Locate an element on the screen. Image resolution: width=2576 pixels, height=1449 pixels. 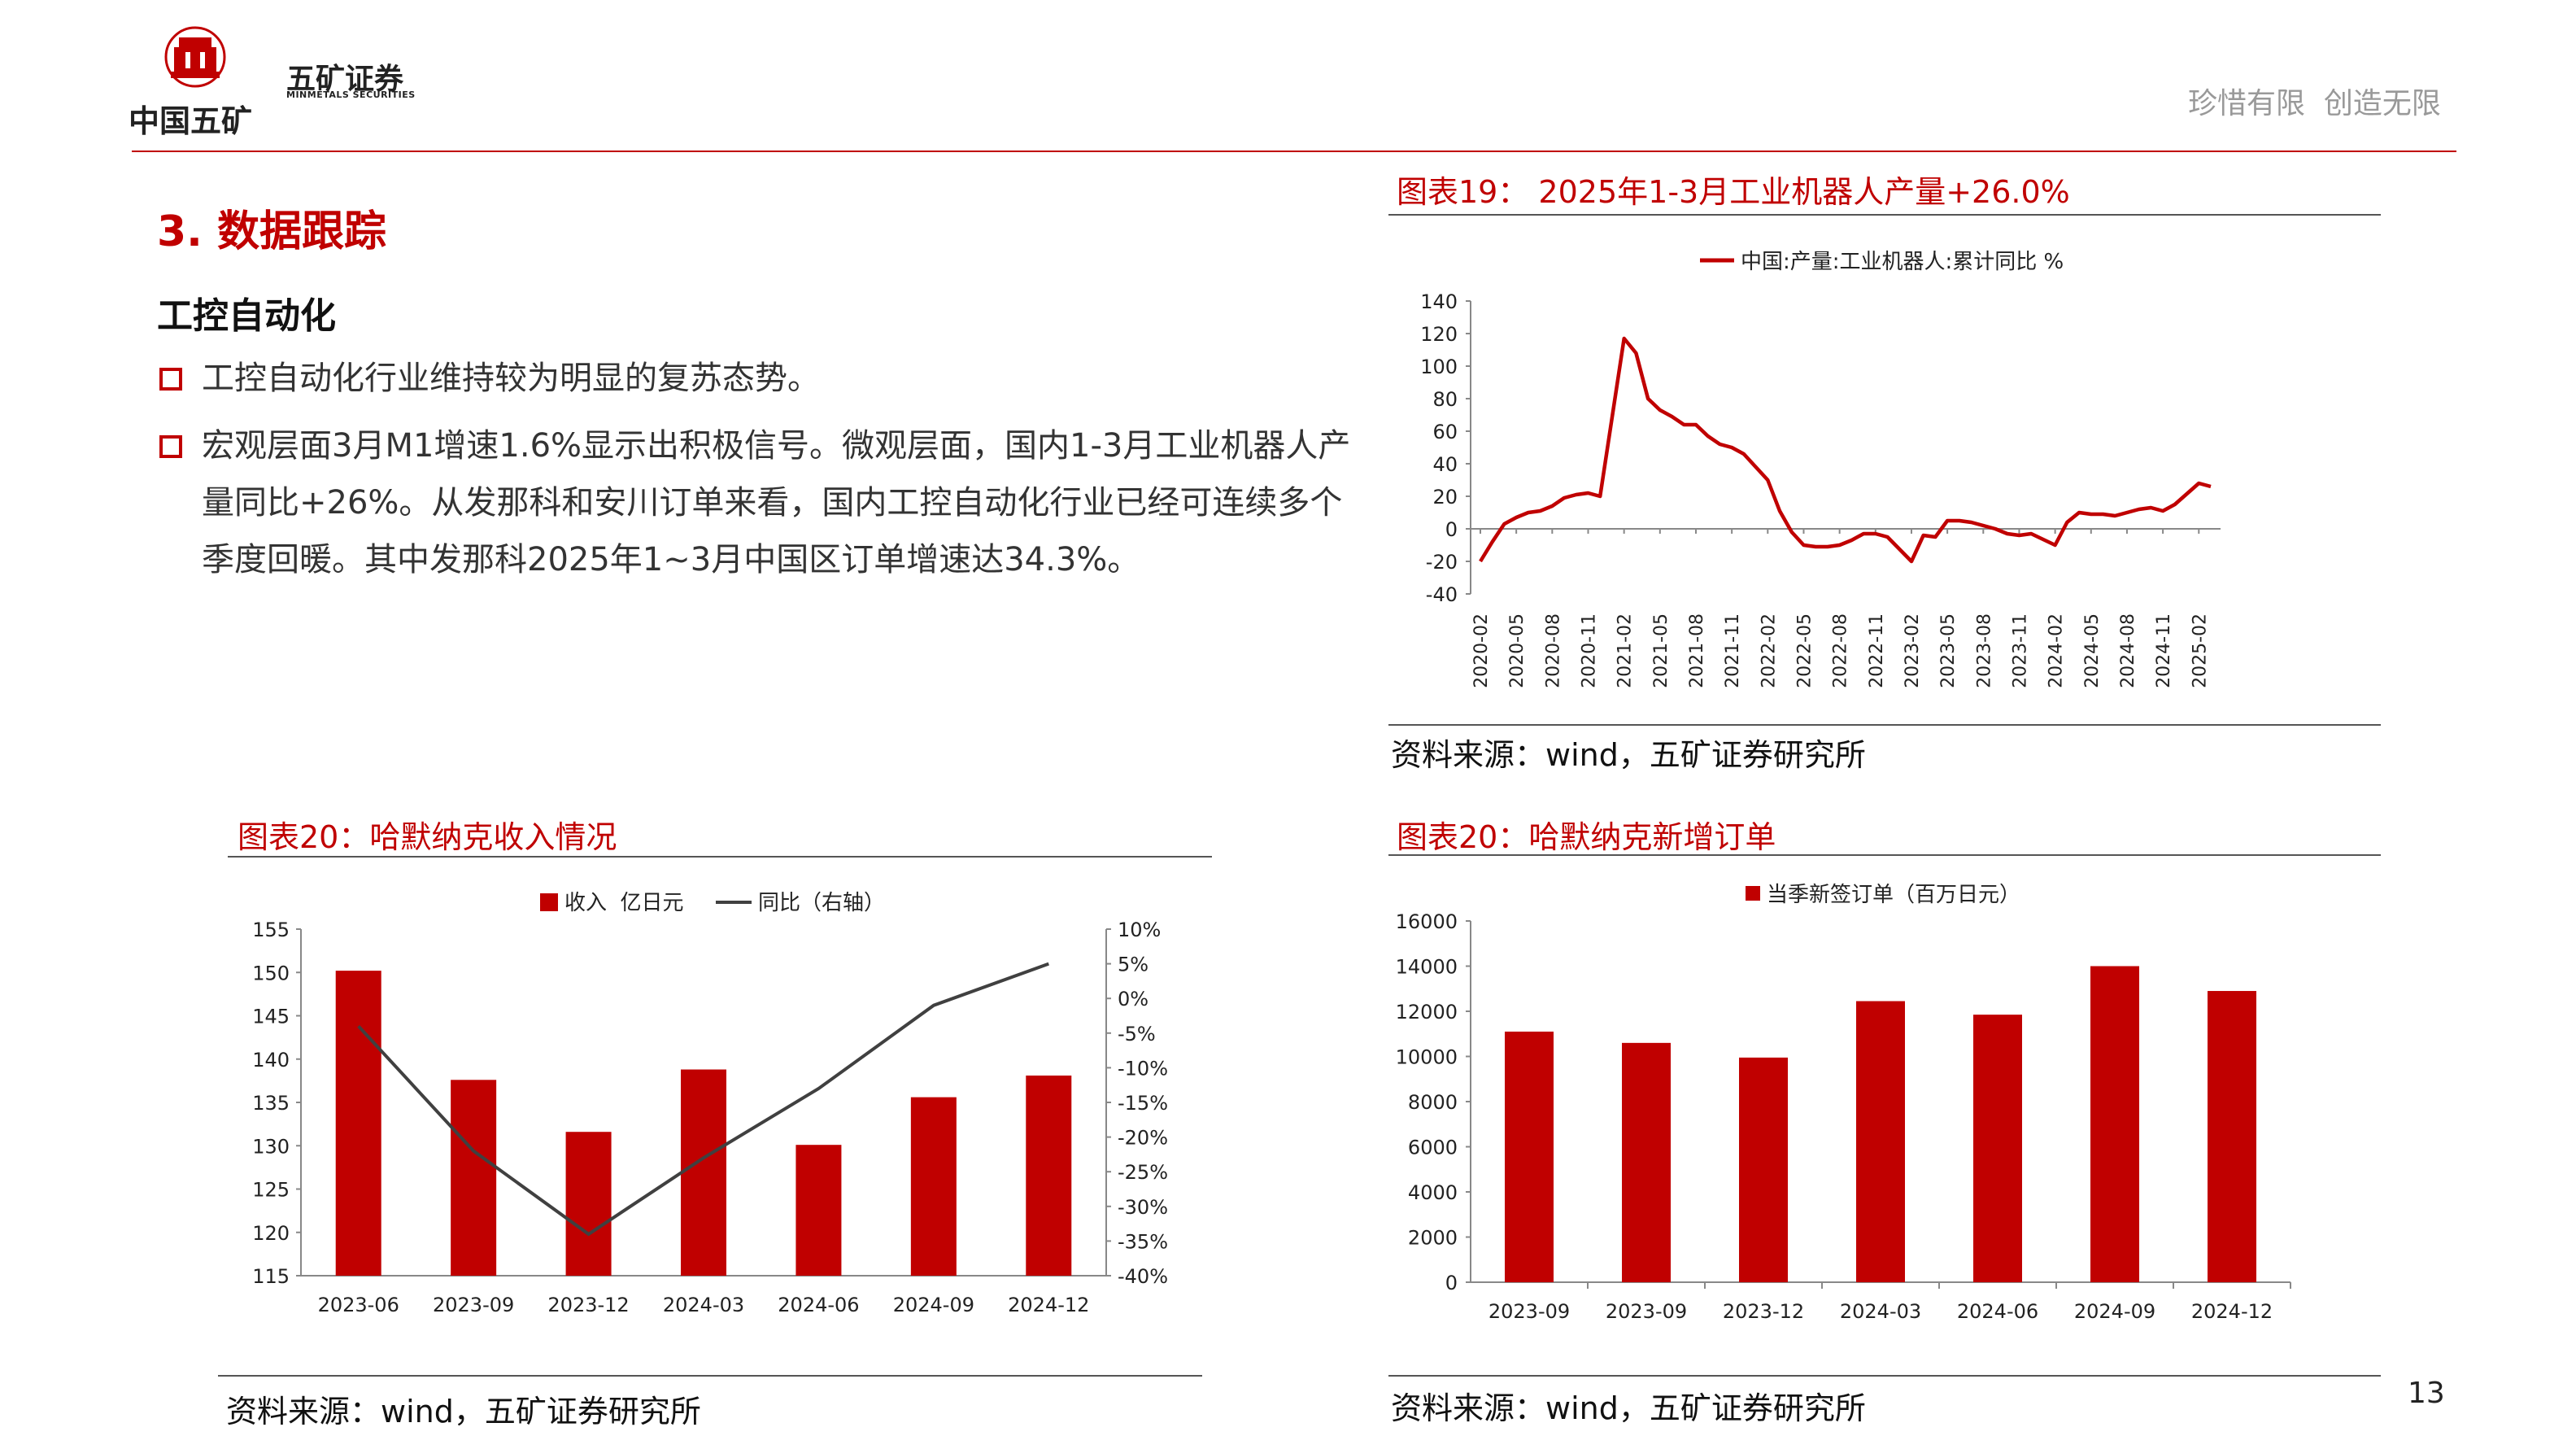
y-tick-label: 125 is located at coordinates (271, 1190).